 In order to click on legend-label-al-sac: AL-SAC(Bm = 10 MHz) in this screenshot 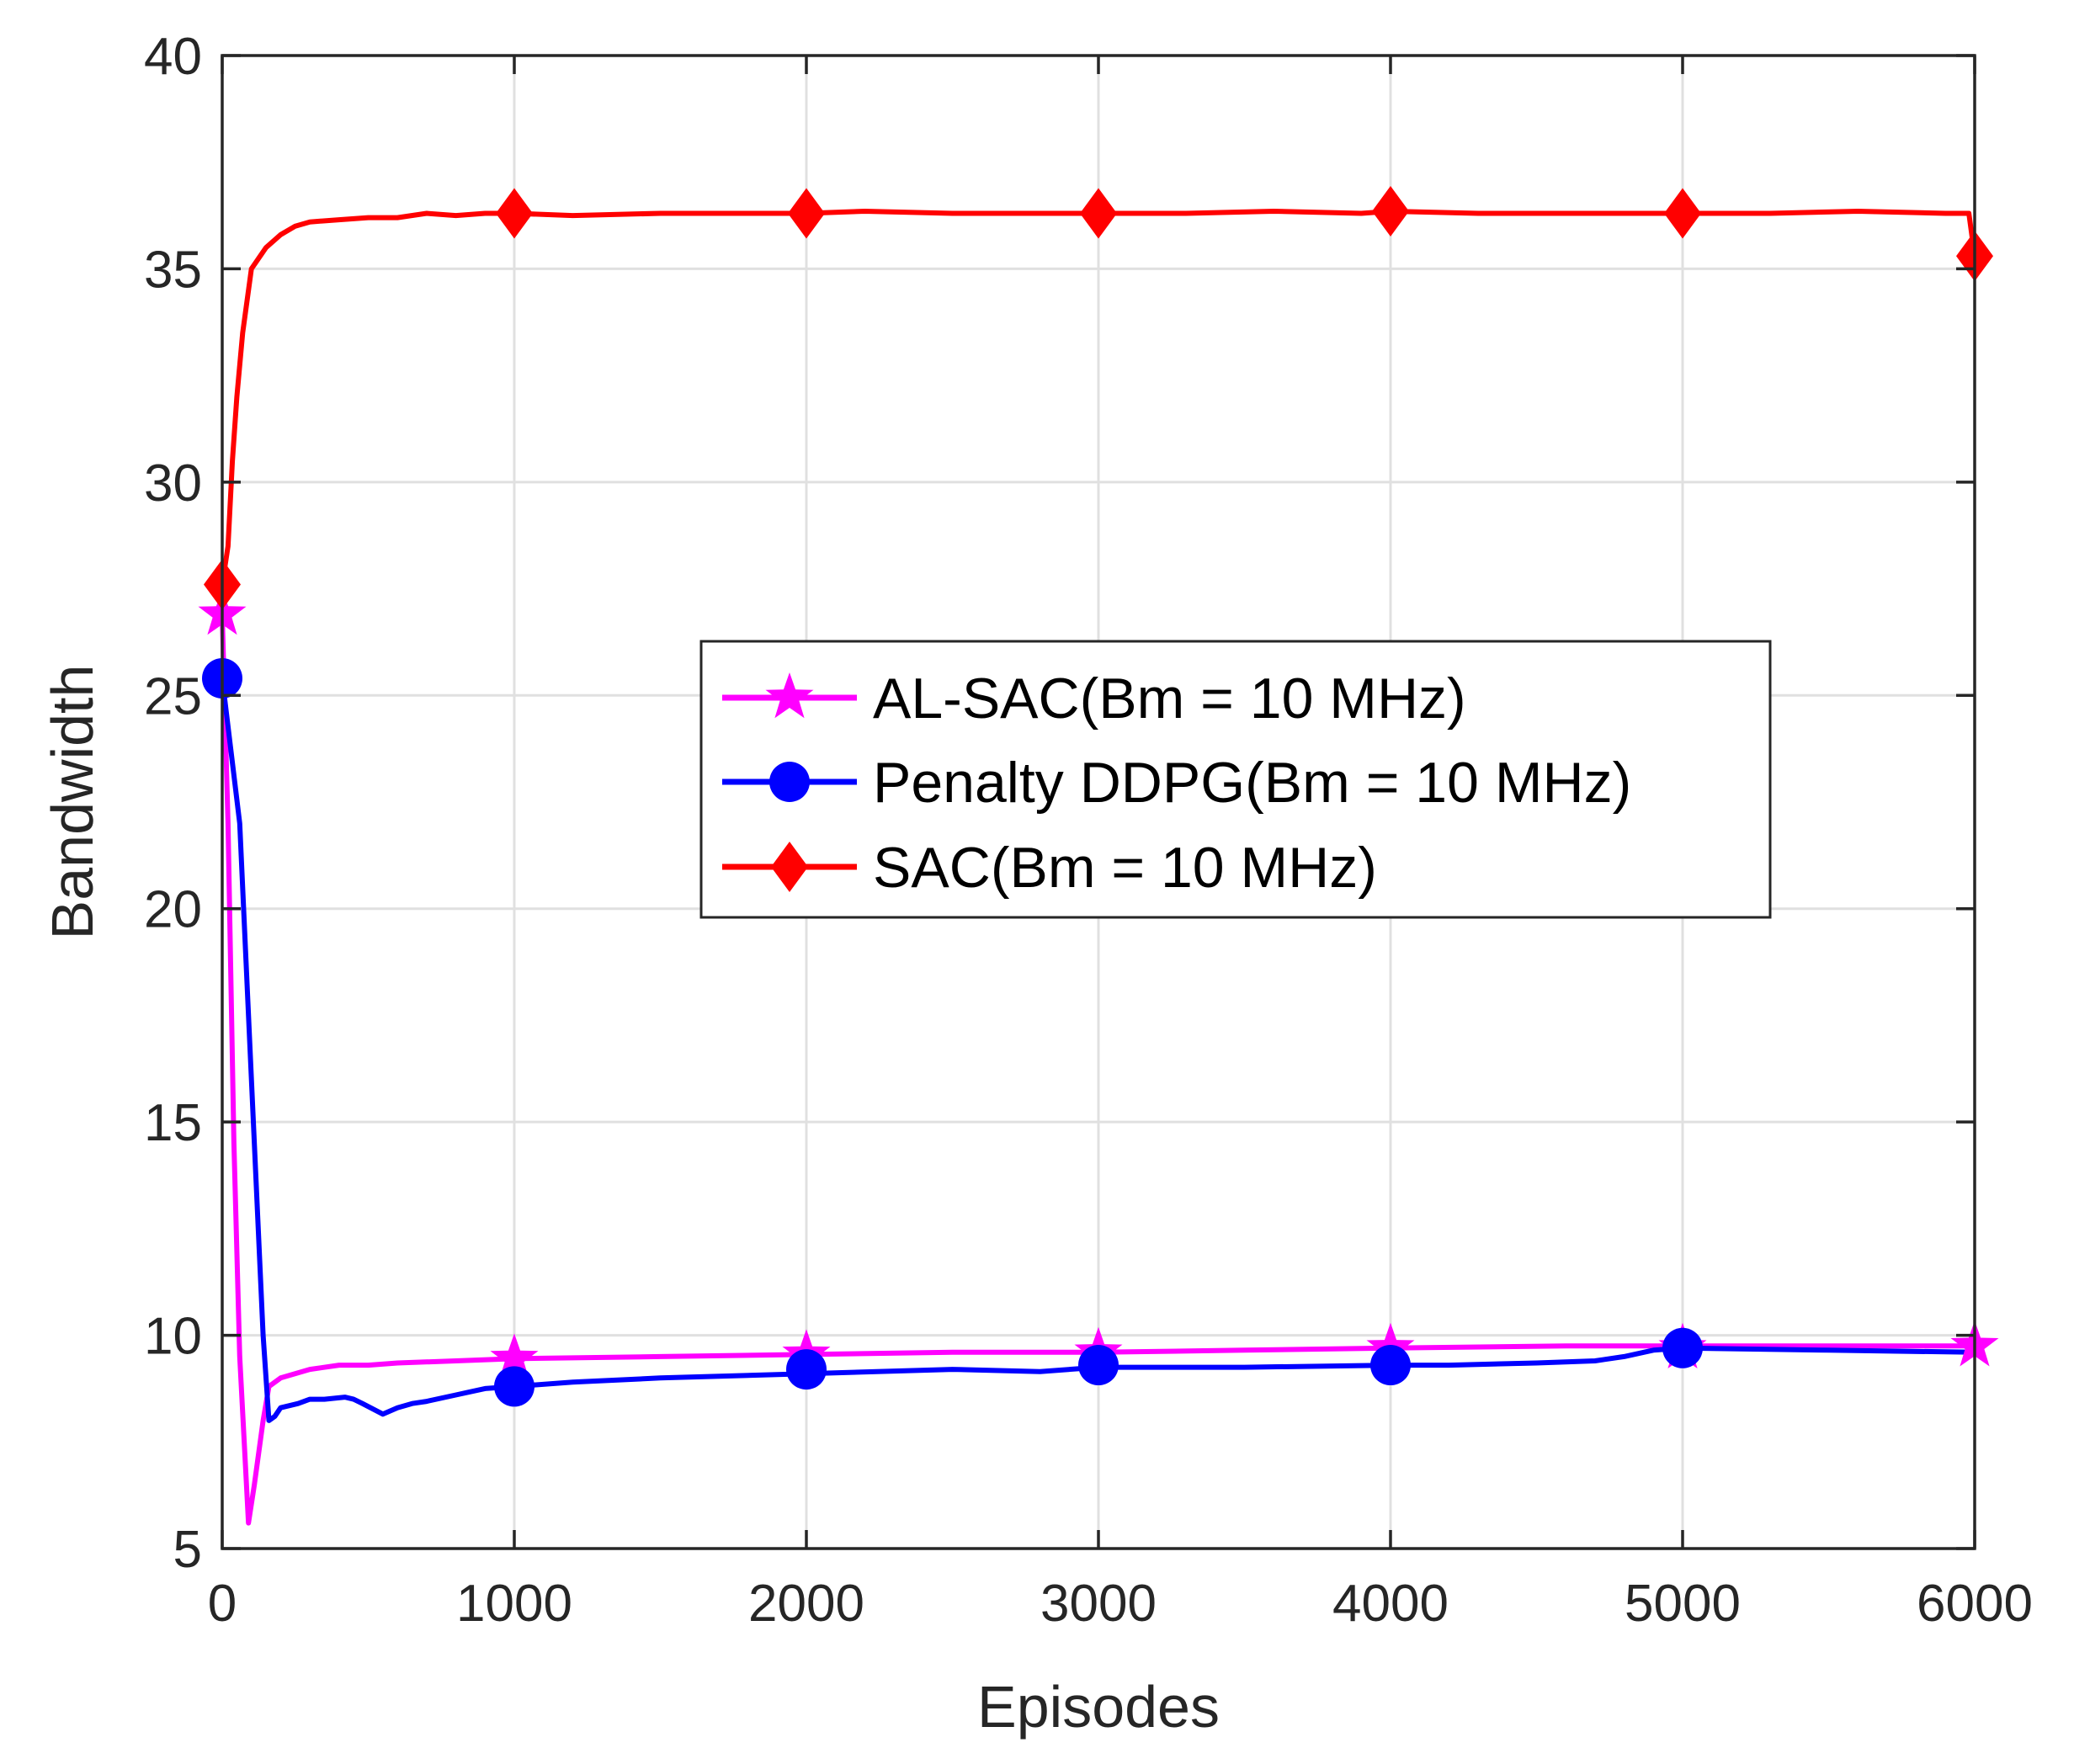, I will do `click(1170, 699)`.